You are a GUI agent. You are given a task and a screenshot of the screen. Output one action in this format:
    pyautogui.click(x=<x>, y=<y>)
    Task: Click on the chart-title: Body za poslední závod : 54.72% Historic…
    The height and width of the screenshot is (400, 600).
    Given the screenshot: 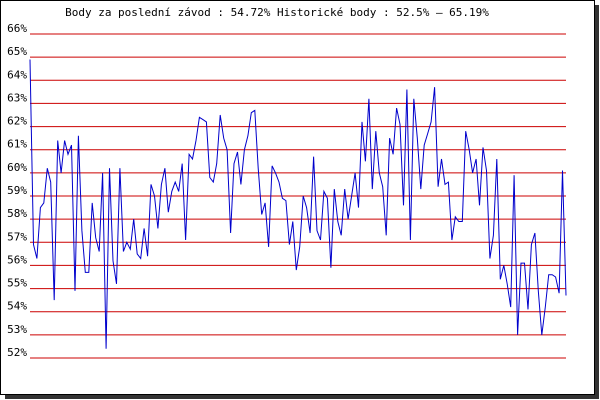 What is the action you would take?
    pyautogui.click(x=277, y=12)
    